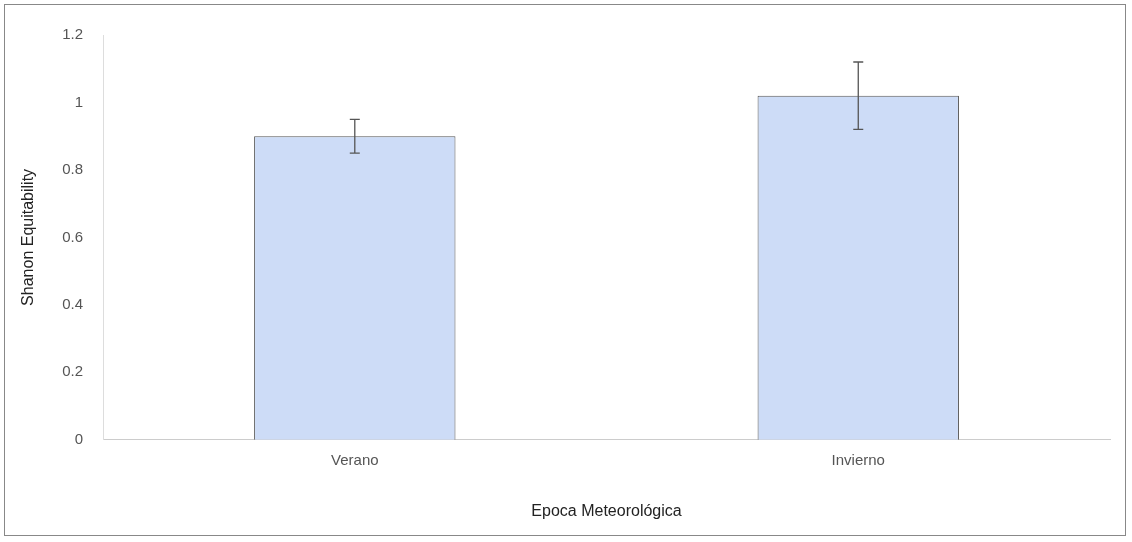 The image size is (1132, 542). What do you see at coordinates (606, 510) in the screenshot?
I see `x-axis-title: Epoca Meteorológica` at bounding box center [606, 510].